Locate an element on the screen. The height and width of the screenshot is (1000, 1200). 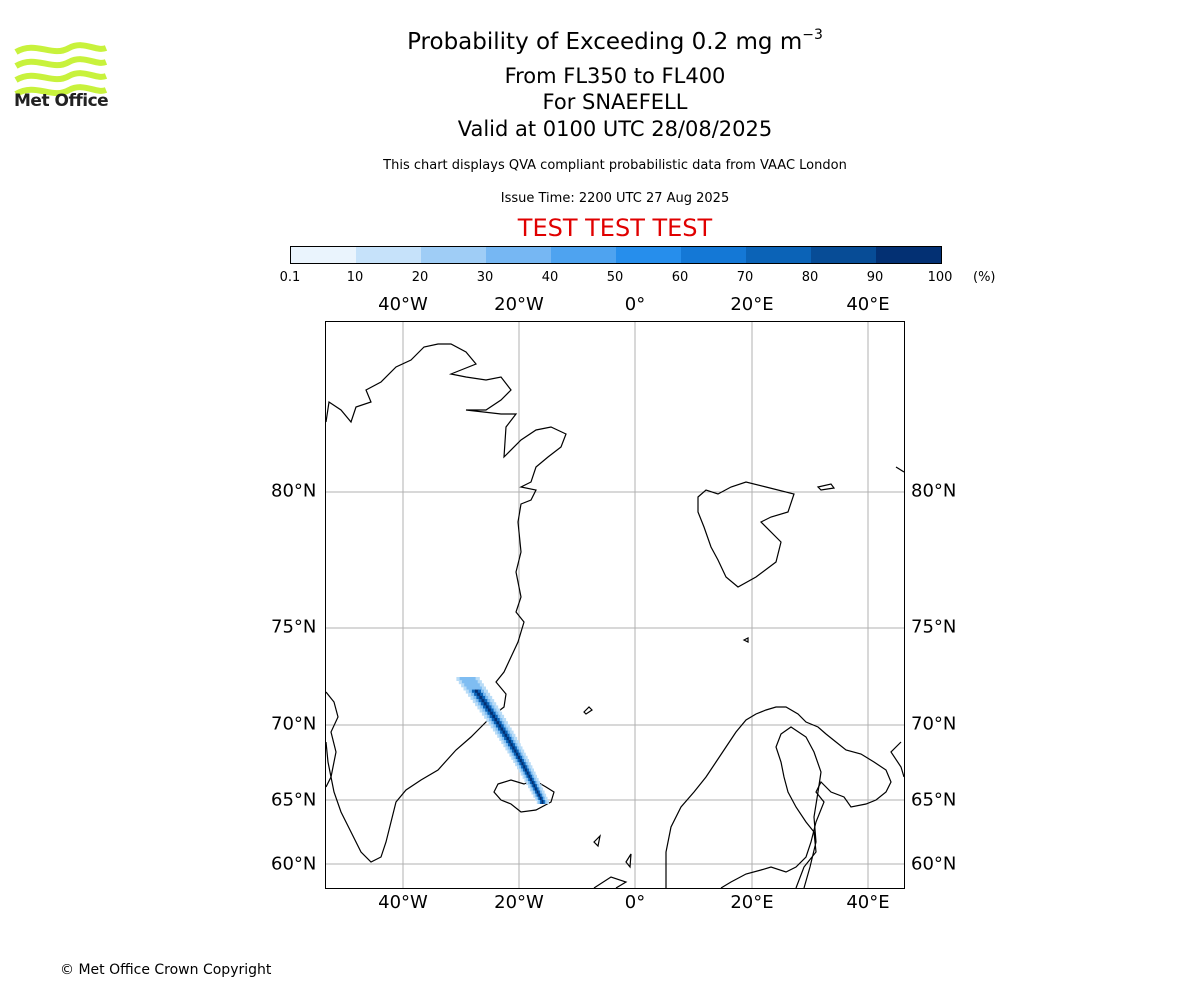
ash-plume is located at coordinates (502, 740).